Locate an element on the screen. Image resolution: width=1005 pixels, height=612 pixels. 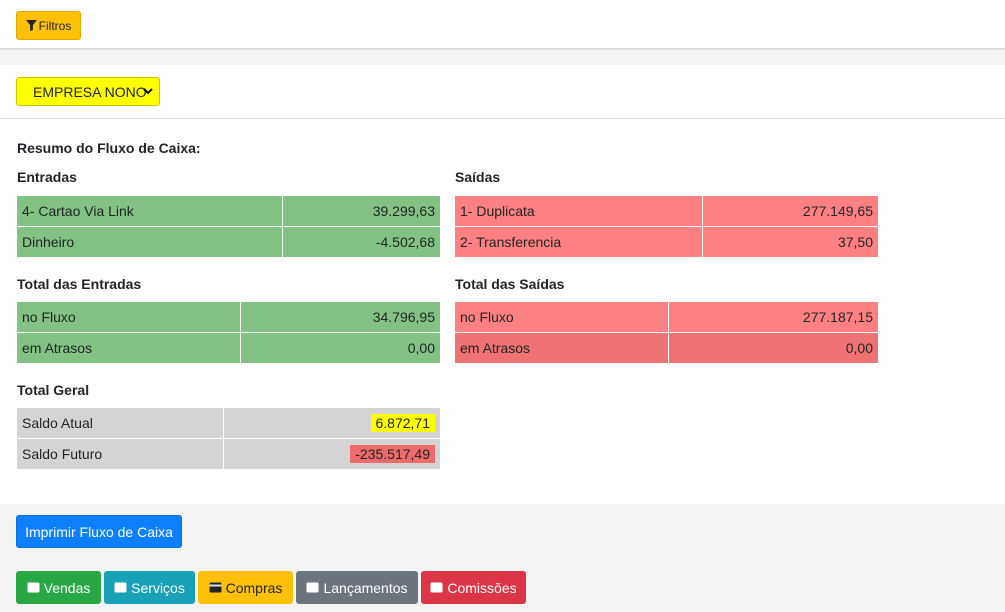
table-row: no Fluxo 277.187,15 is located at coordinates (666, 317).